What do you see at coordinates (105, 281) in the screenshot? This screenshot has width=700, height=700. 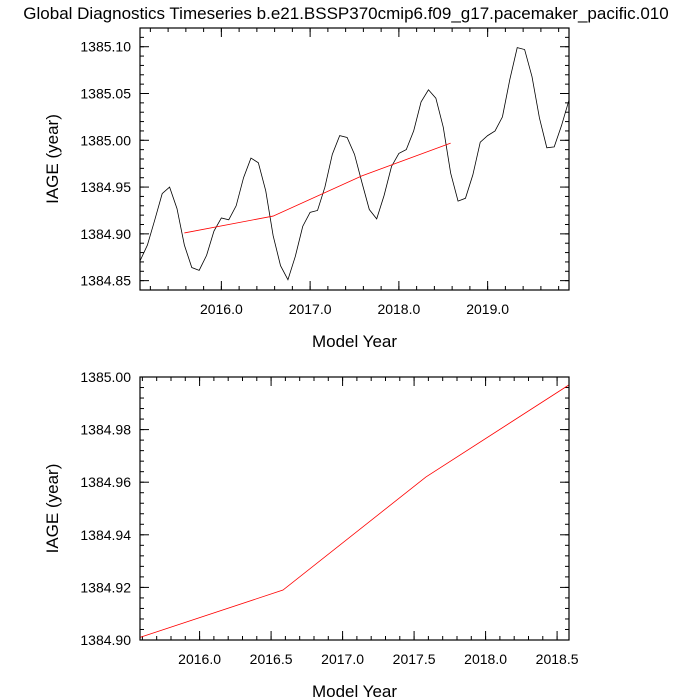 I see `top-y-tick-label: 1384.85` at bounding box center [105, 281].